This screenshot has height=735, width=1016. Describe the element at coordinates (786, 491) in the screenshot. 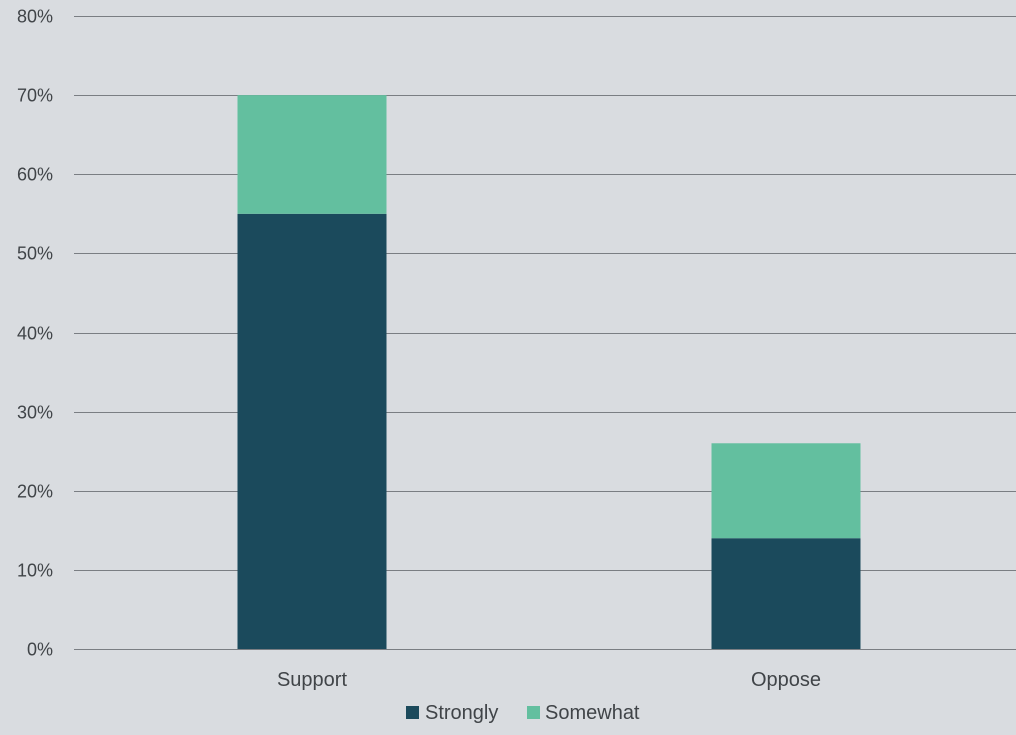

I see `bar-oppose-somewhat` at that location.